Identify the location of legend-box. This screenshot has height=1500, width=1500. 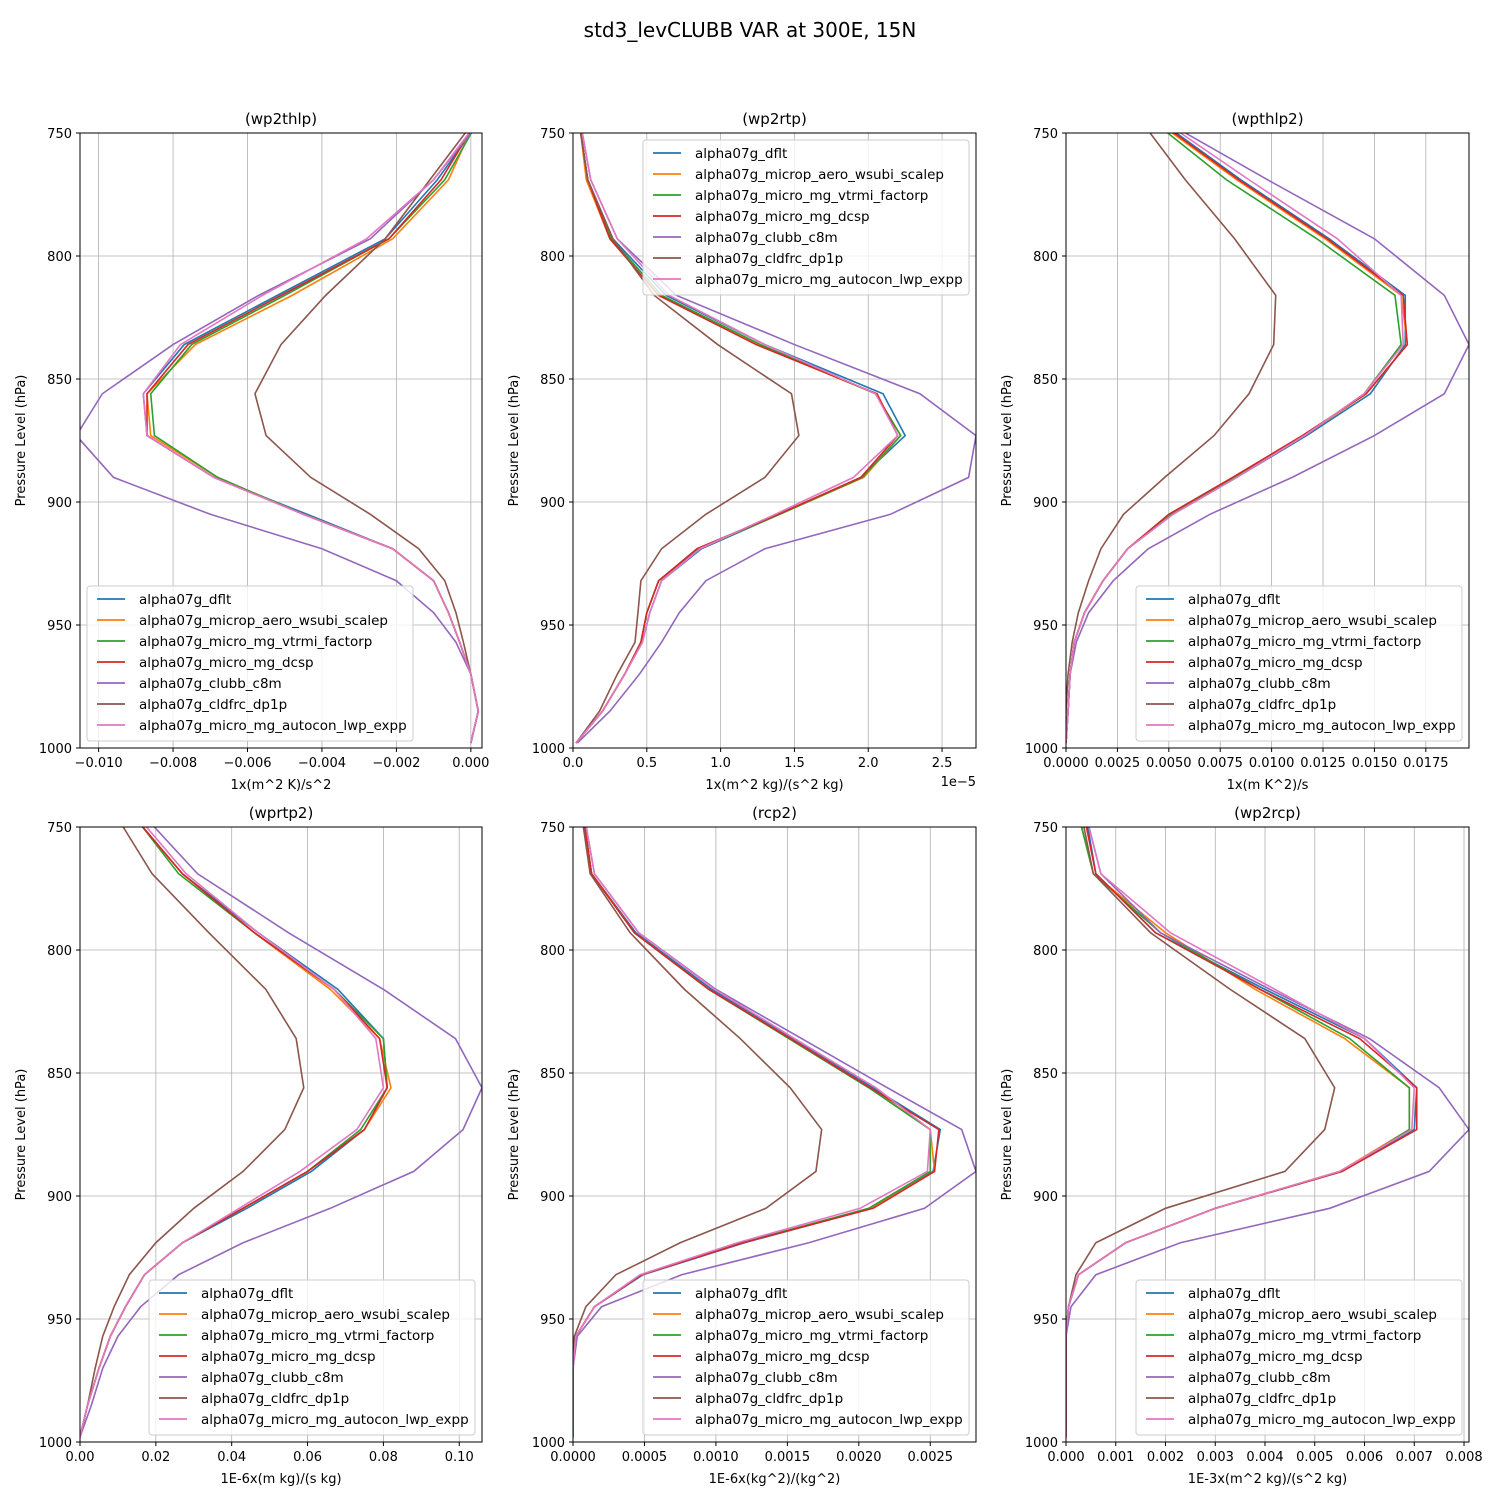
(1299, 663).